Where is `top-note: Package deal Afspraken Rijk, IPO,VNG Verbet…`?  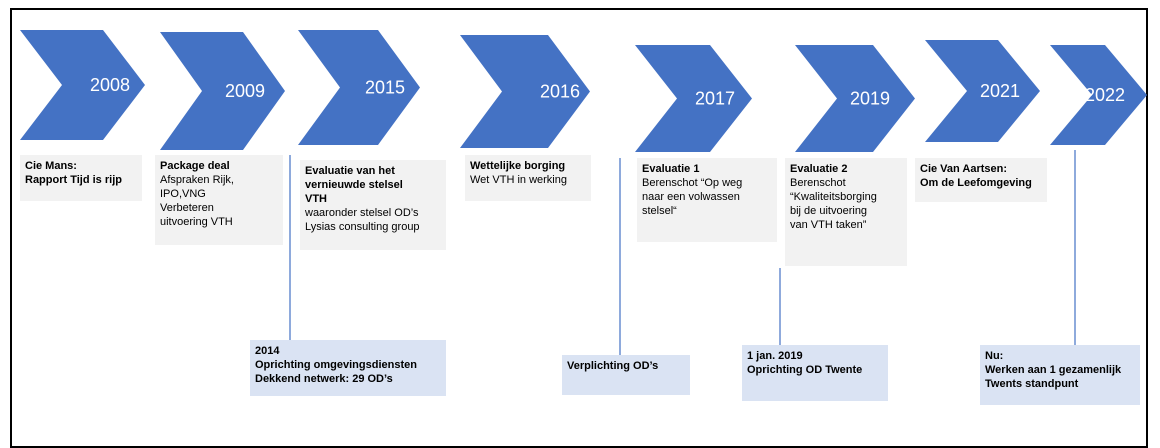 top-note: Package deal Afspraken Rijk, IPO,VNG Verbet… is located at coordinates (219, 200).